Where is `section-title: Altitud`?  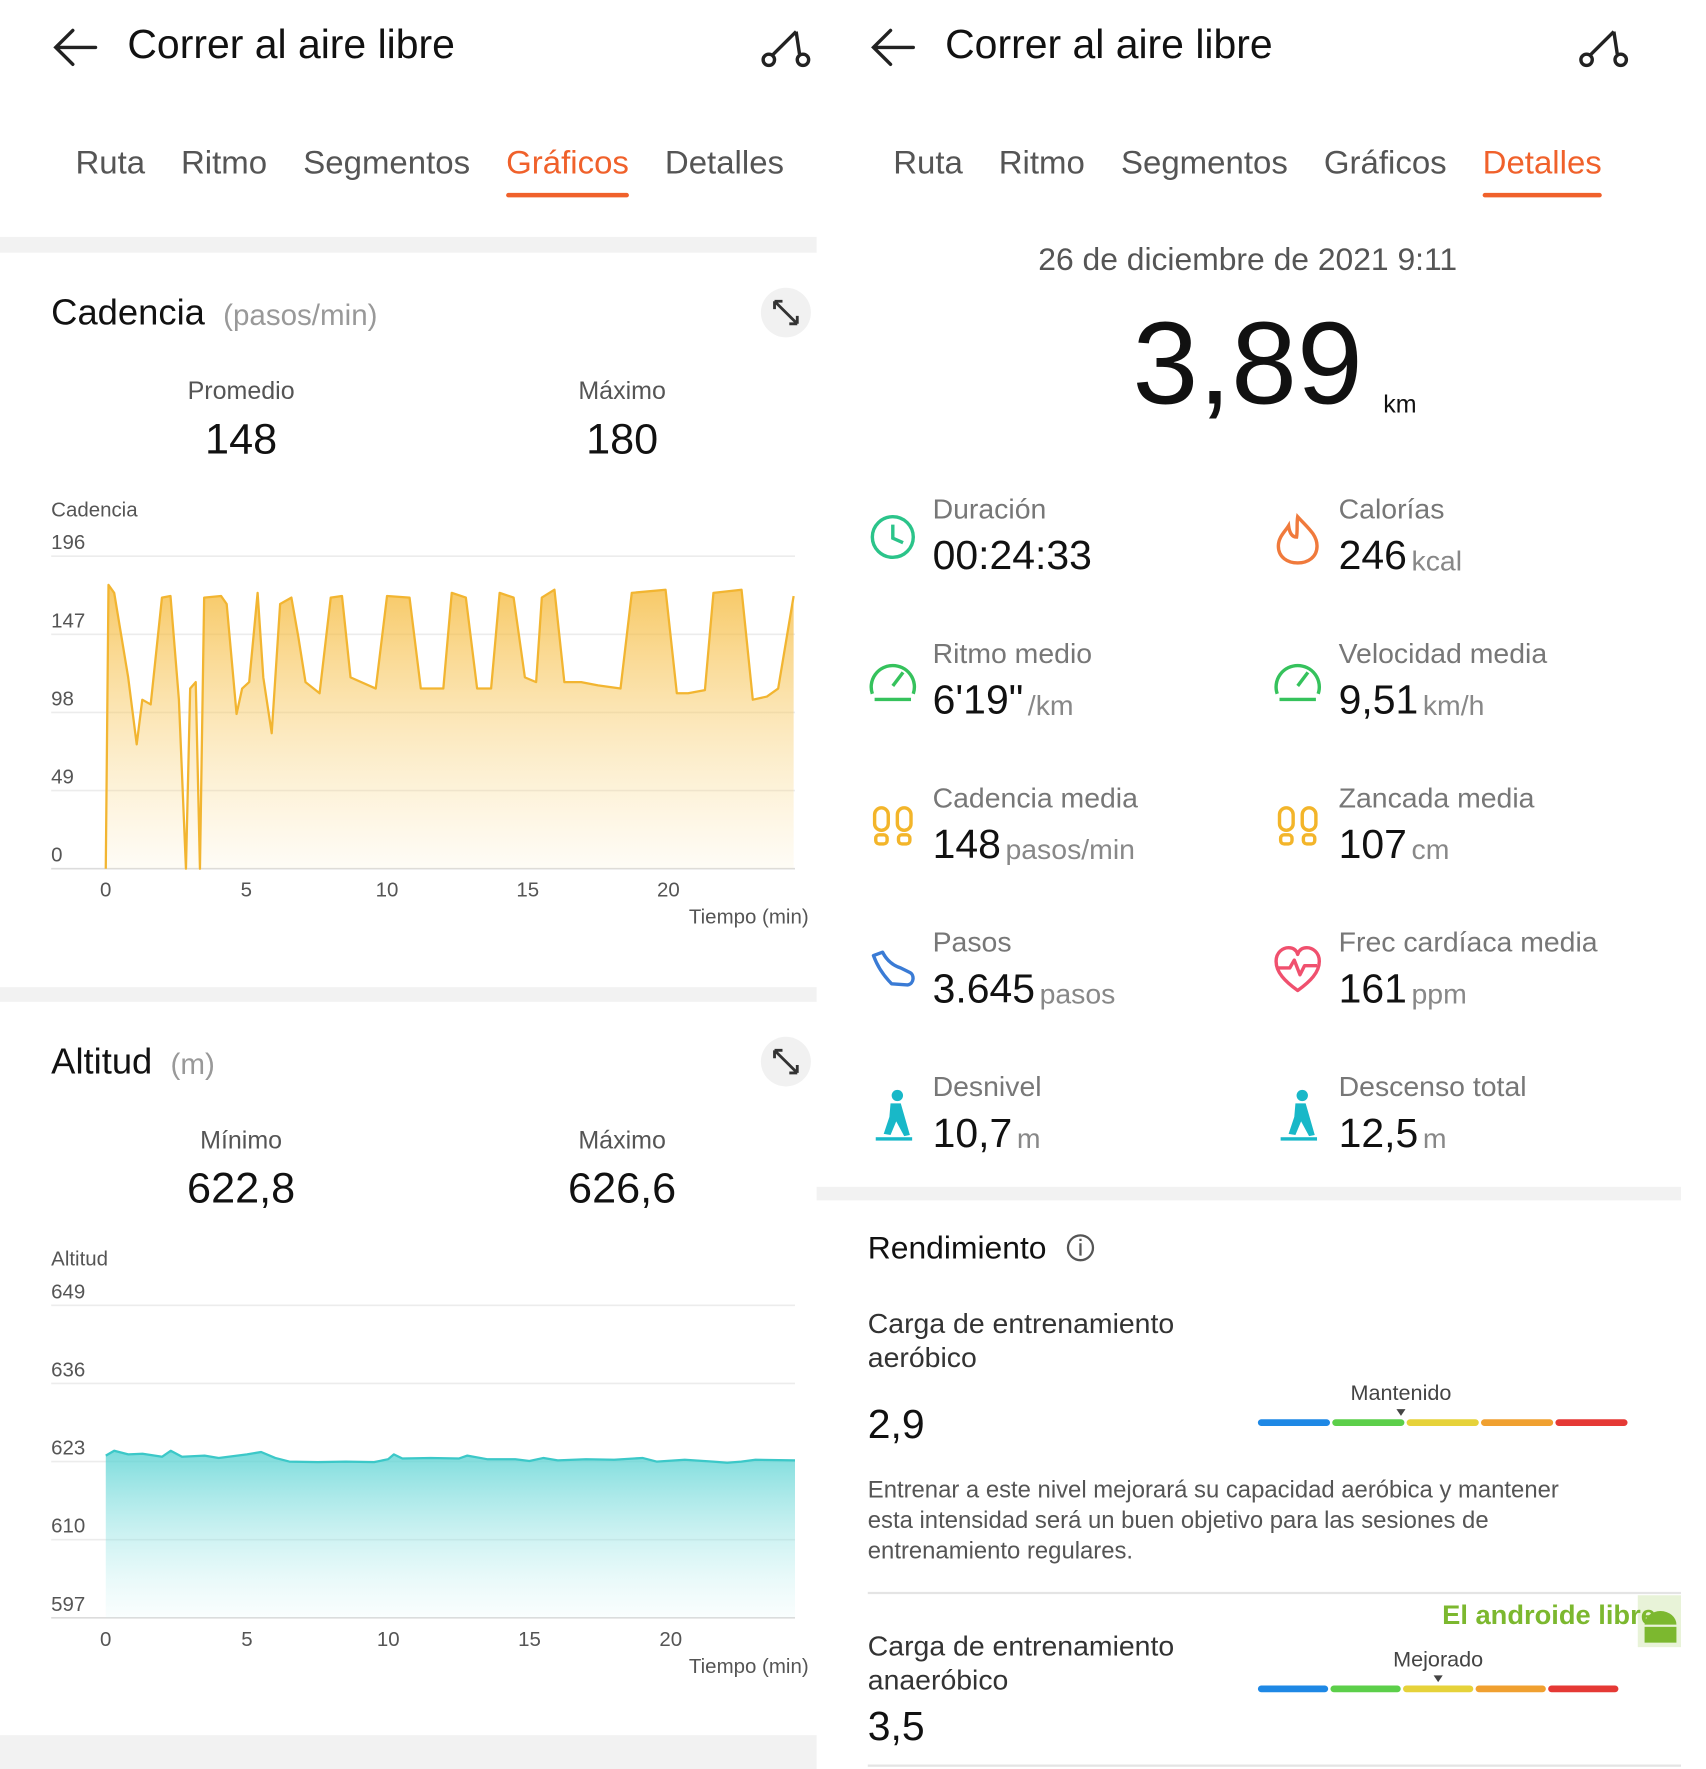 section-title: Altitud is located at coordinates (101, 1061).